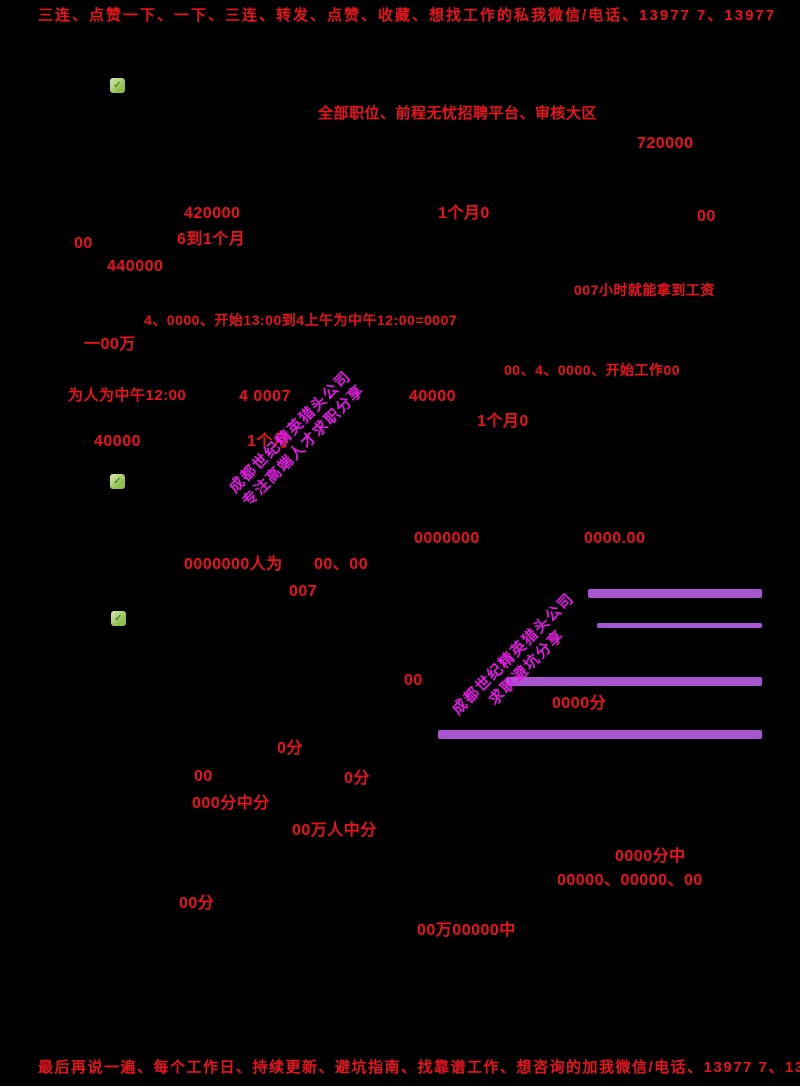 The width and height of the screenshot is (800, 1086). What do you see at coordinates (231, 803) in the screenshot?
I see `annotation-minutes: 000分中分` at bounding box center [231, 803].